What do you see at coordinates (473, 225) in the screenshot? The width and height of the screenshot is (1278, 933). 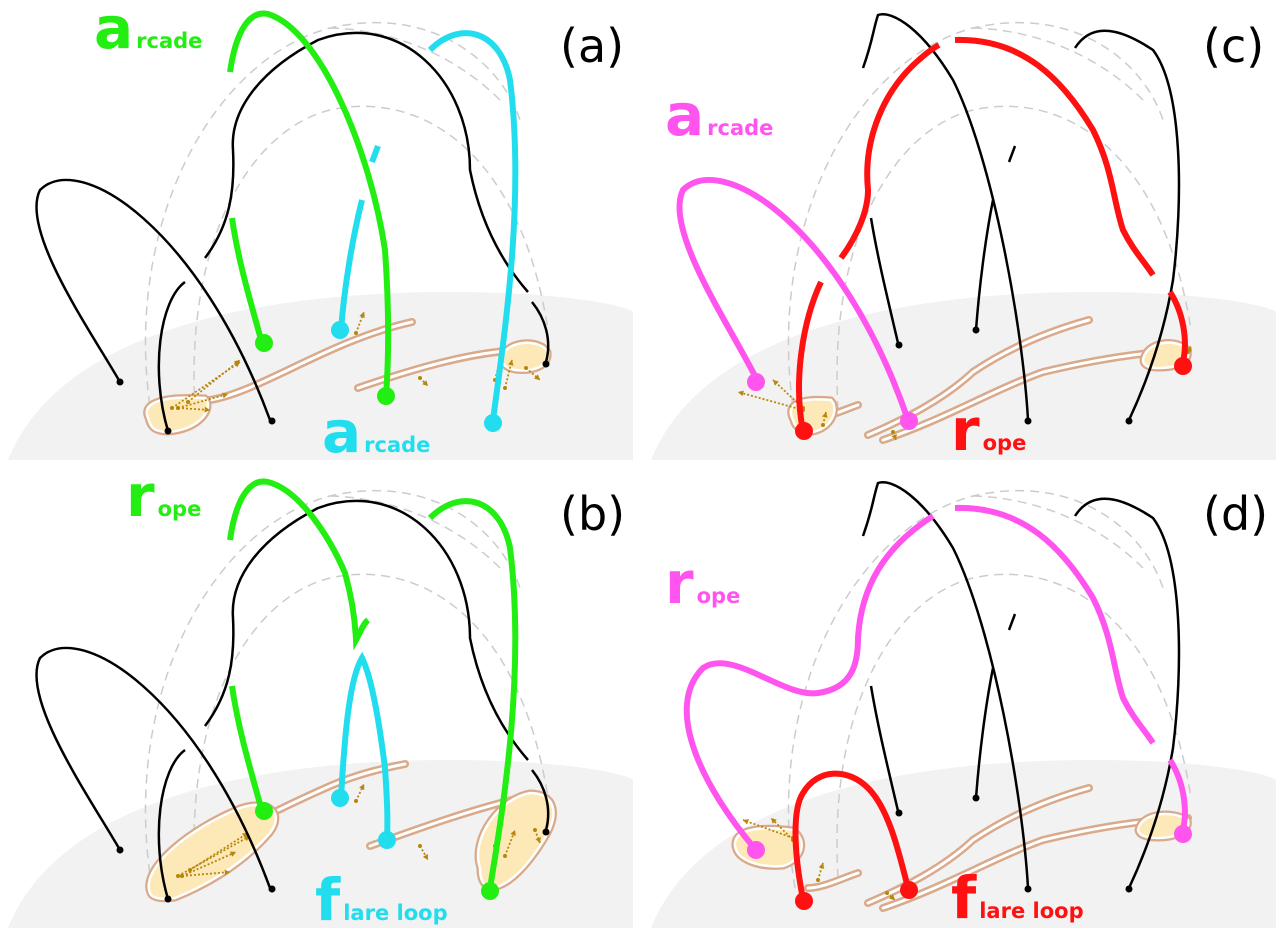 I see `field-line-cyan` at bounding box center [473, 225].